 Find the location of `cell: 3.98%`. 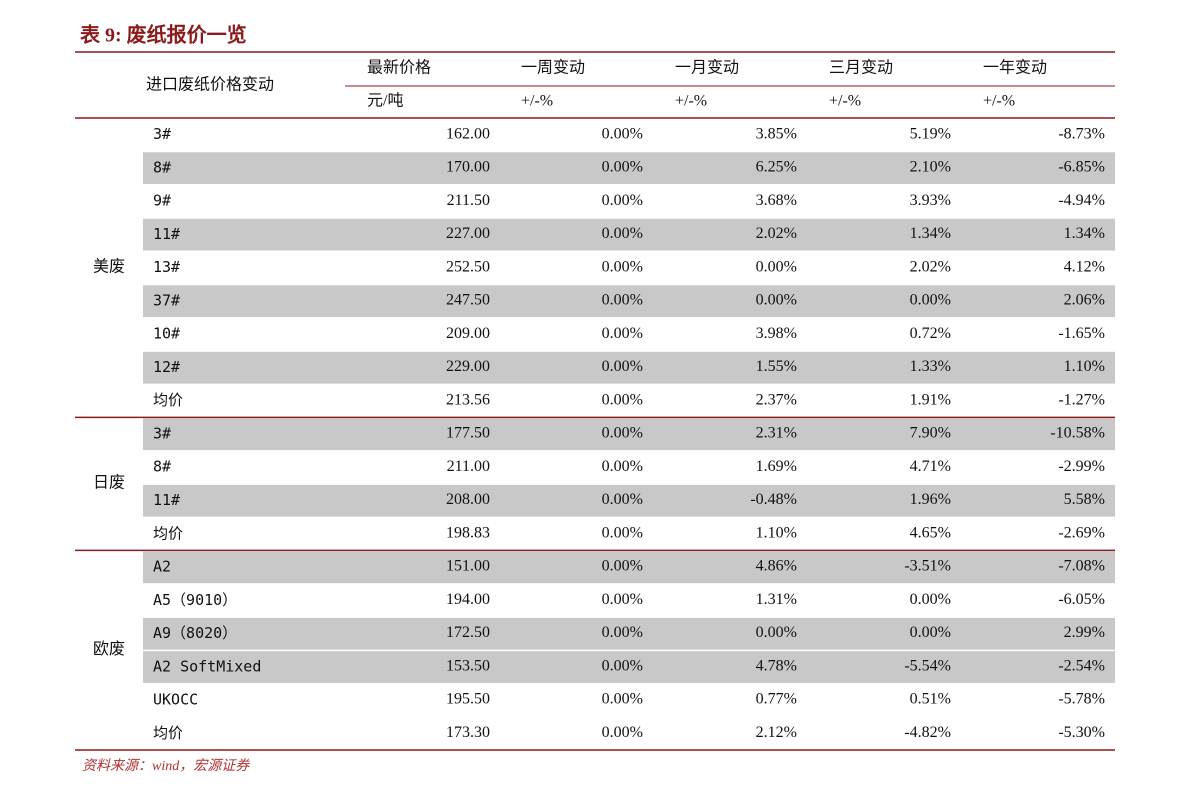

cell: 3.98% is located at coordinates (776, 333).